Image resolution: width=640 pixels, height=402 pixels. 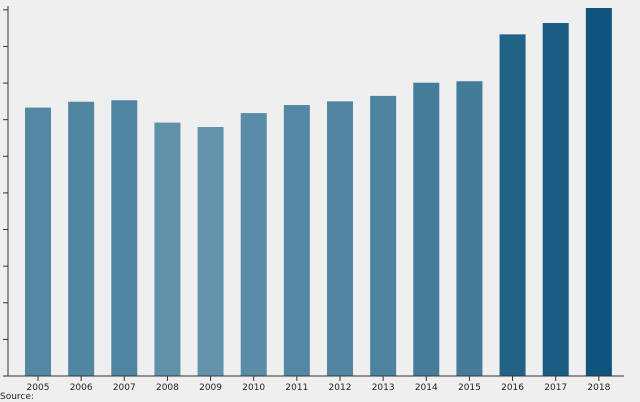 What do you see at coordinates (426, 388) in the screenshot?
I see `x-tick-label: 2014` at bounding box center [426, 388].